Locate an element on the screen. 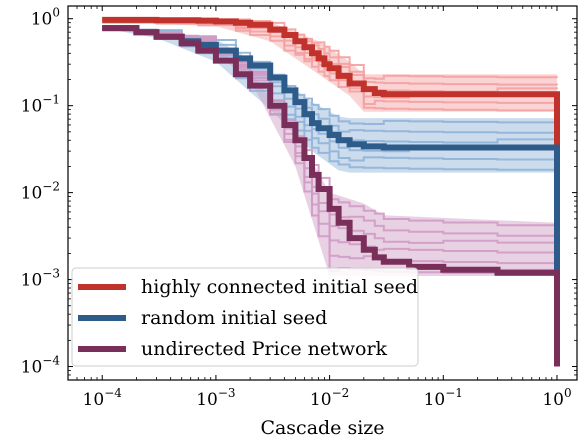 Image resolution: width=584 pixels, height=440 pixels. x-tick-label: 10⁰ is located at coordinates (556, 398).